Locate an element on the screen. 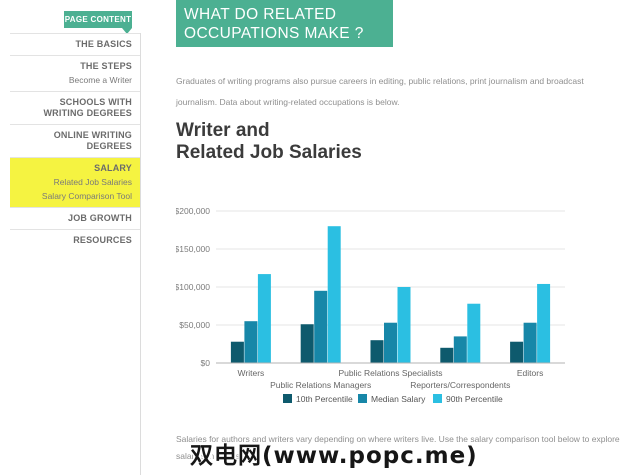 Image resolution: width=640 pixels, height=475 pixels. sidebar-item-schools-with-writing-degrees: SCHOOLS WITH WRITING DEGREES is located at coordinates (75, 107).